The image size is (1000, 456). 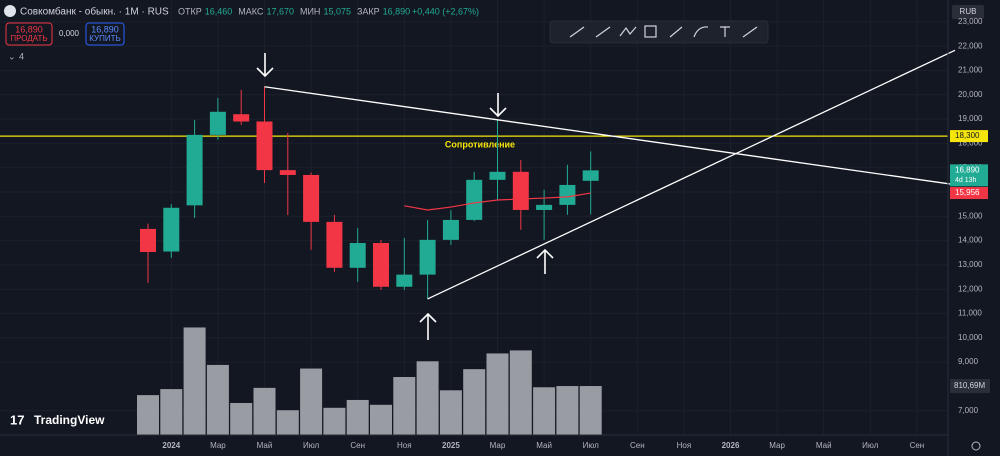 I want to click on buy-button, so click(x=105, y=34).